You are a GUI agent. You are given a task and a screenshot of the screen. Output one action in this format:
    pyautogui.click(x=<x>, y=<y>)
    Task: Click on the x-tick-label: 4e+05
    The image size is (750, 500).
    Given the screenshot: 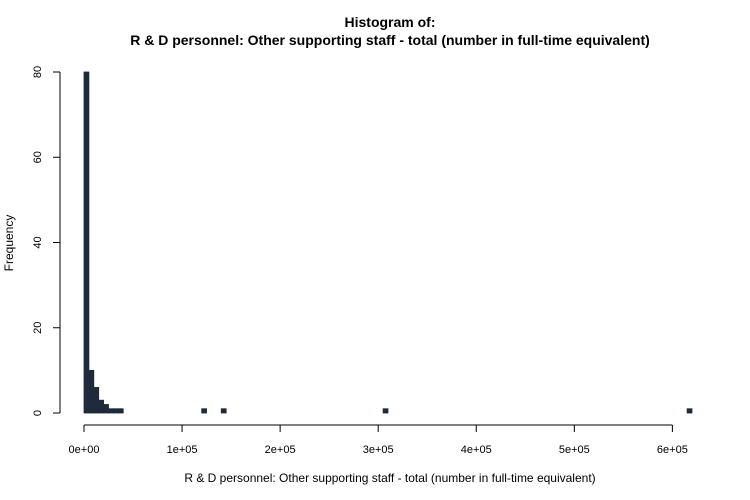 What is the action you would take?
    pyautogui.click(x=476, y=450)
    